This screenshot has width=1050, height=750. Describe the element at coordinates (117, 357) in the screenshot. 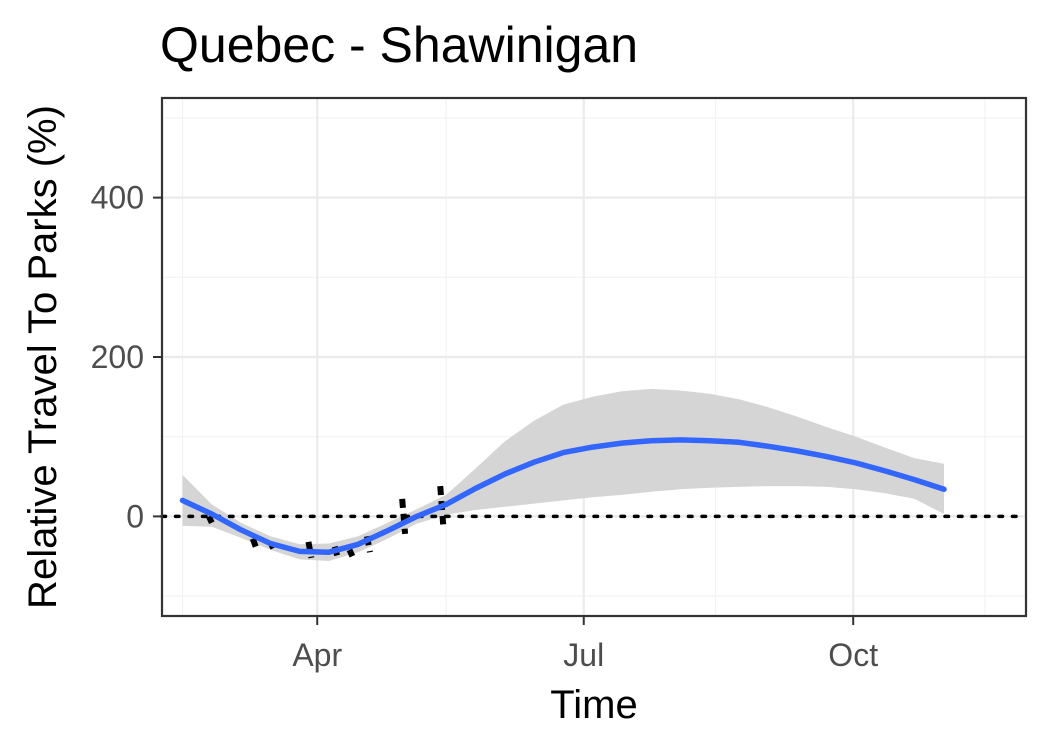

I see `y-tick-label: 200` at that location.